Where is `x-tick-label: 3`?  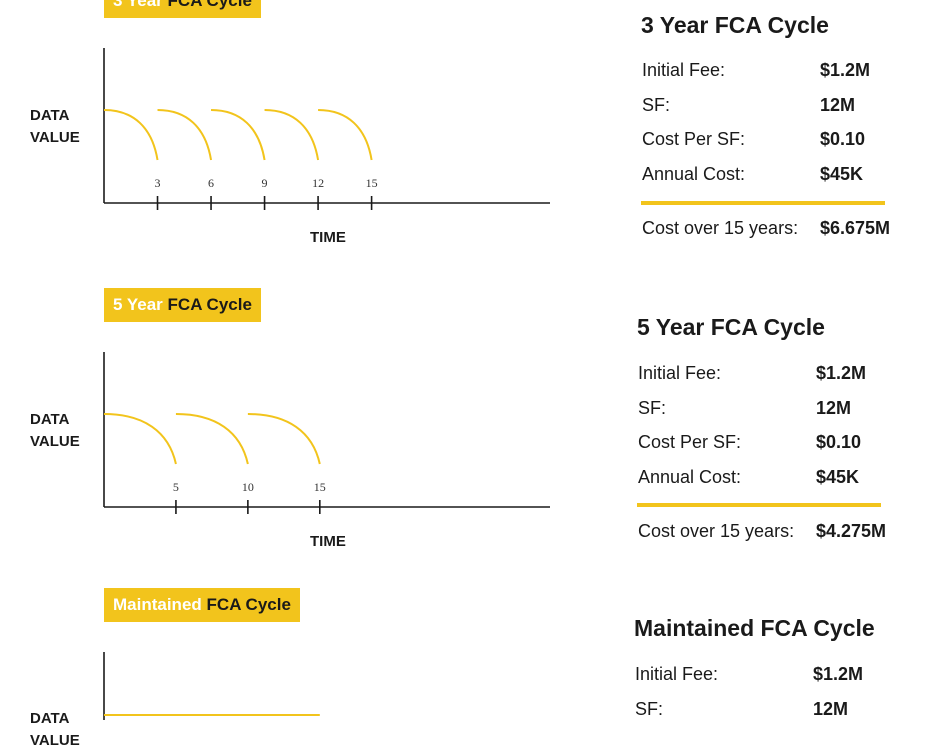
x-tick-label: 3 is located at coordinates (158, 183).